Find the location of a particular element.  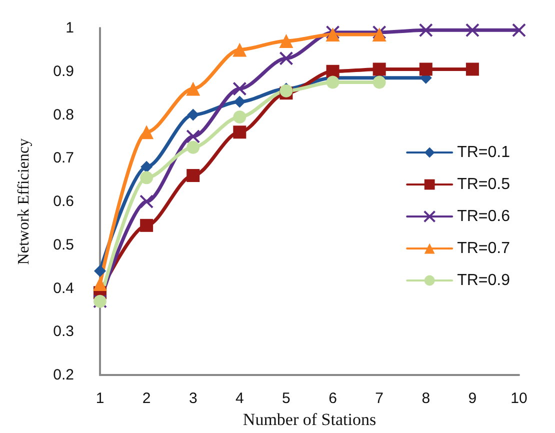

y-tick-label: 0.6 is located at coordinates (63, 201).